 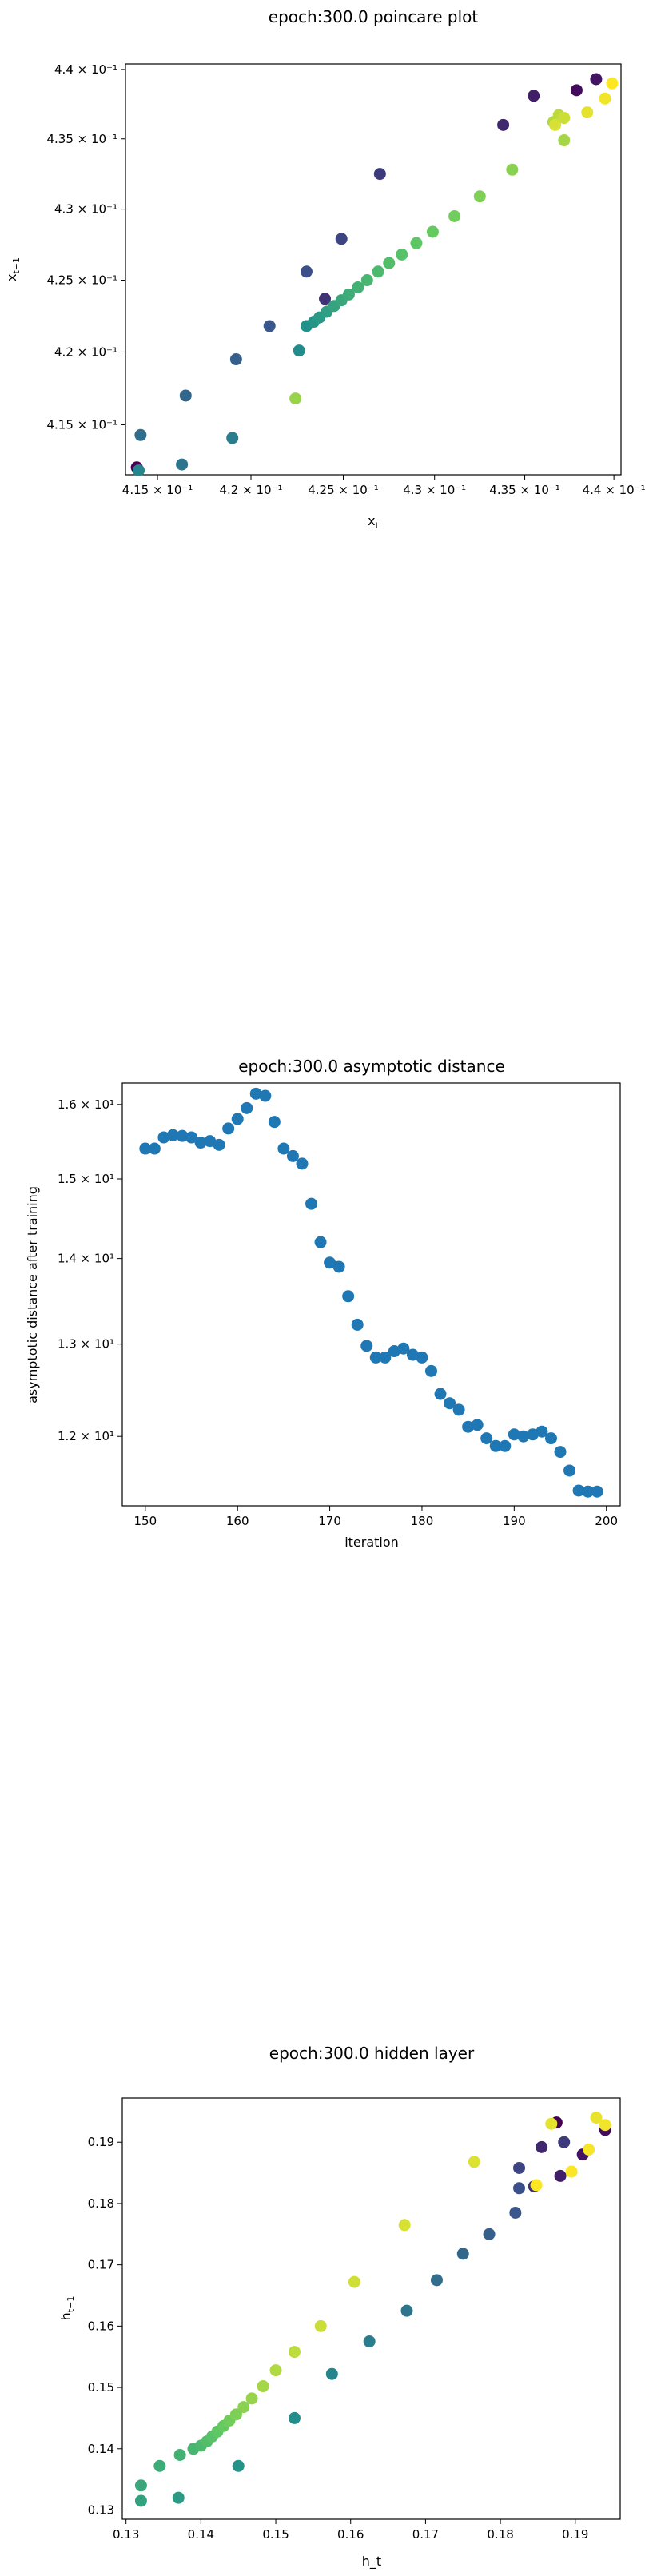 I want to click on hidden-ytick-label: 0.15, so click(x=101, y=2387).